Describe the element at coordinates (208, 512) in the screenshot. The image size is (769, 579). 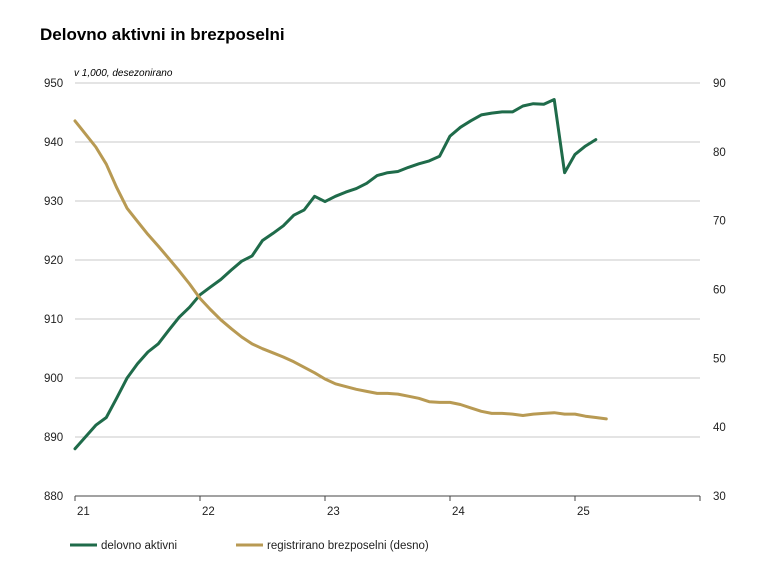
I see `x-tick-label: 22` at that location.